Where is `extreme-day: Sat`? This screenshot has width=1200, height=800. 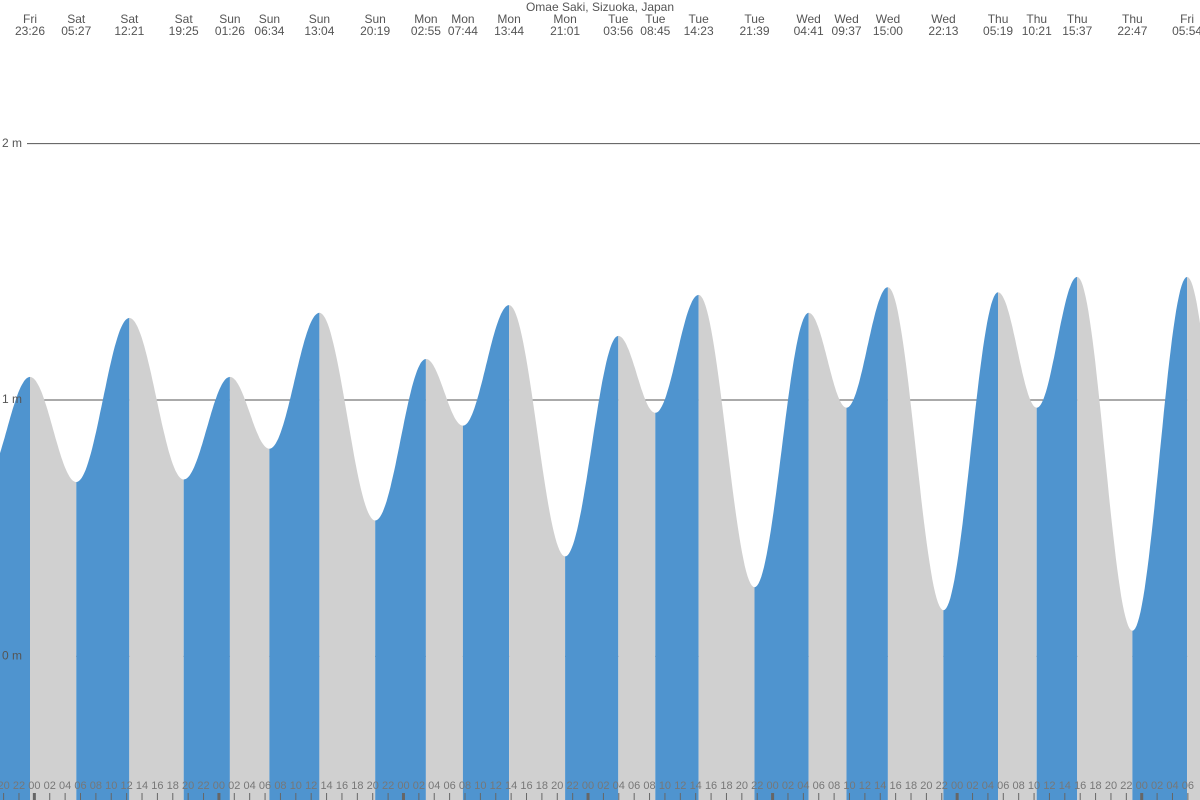
extreme-day: Sat is located at coordinates (76, 19).